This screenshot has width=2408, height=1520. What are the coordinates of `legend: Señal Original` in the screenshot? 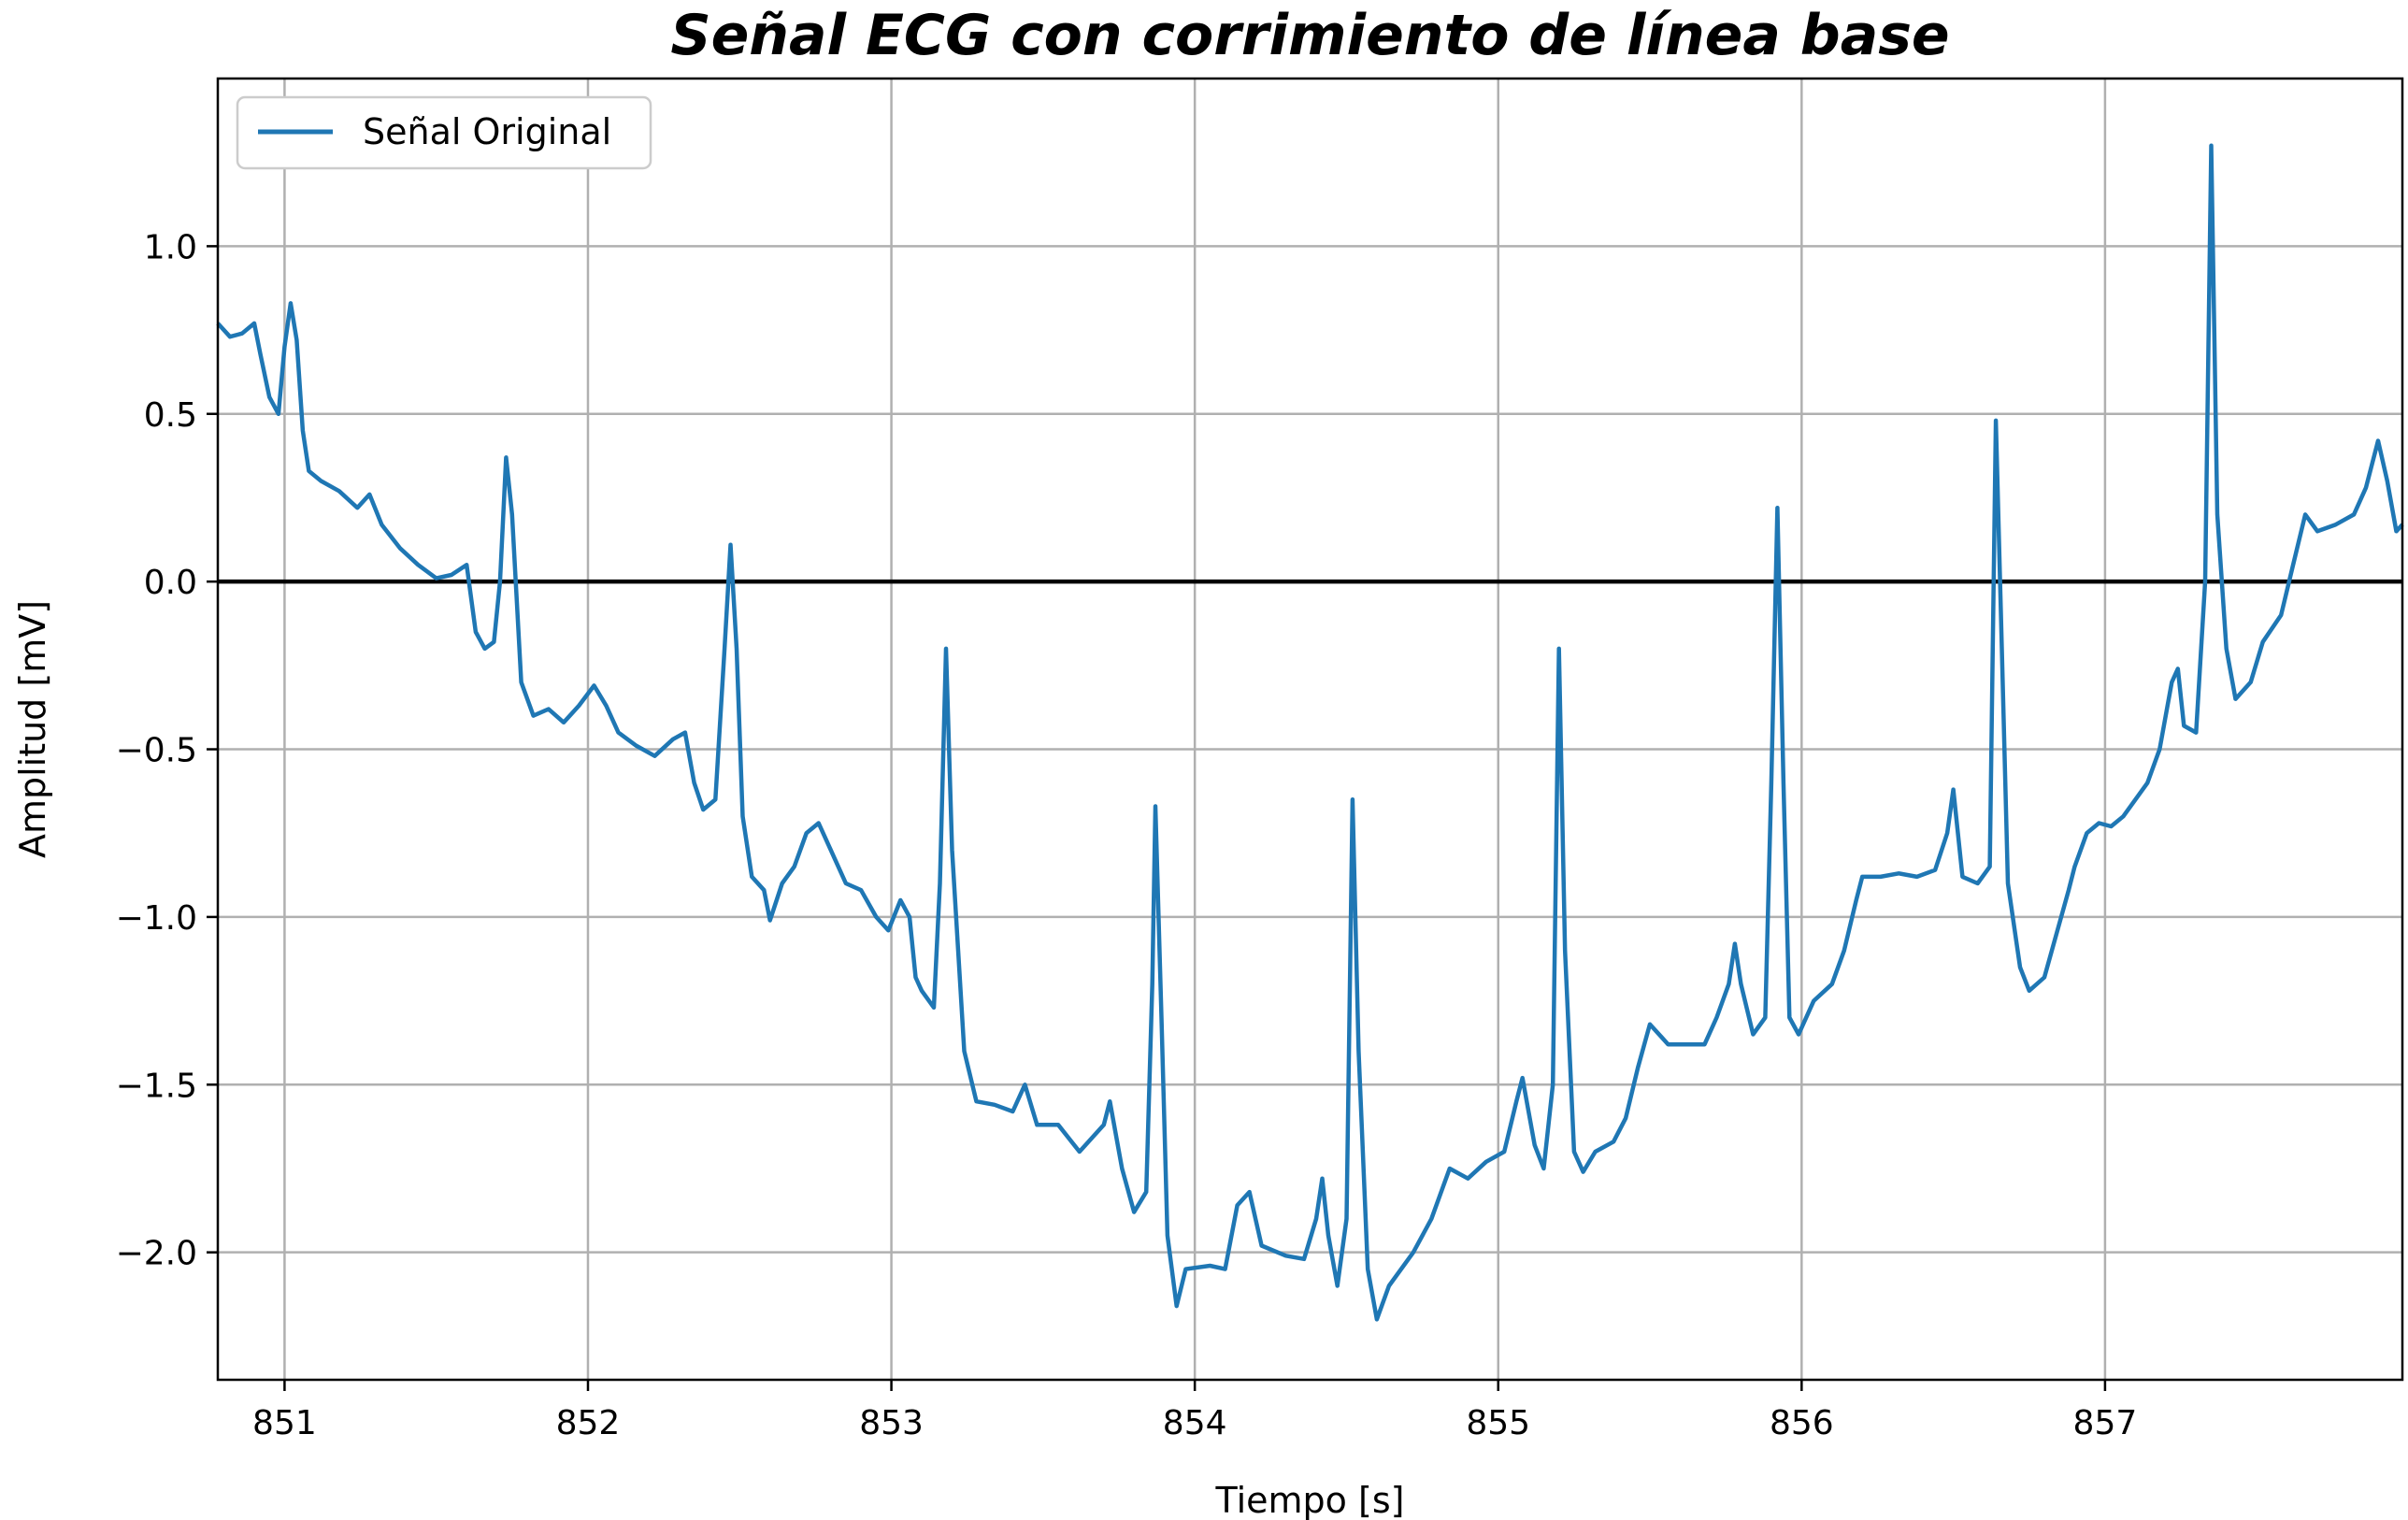 It's located at (444, 132).